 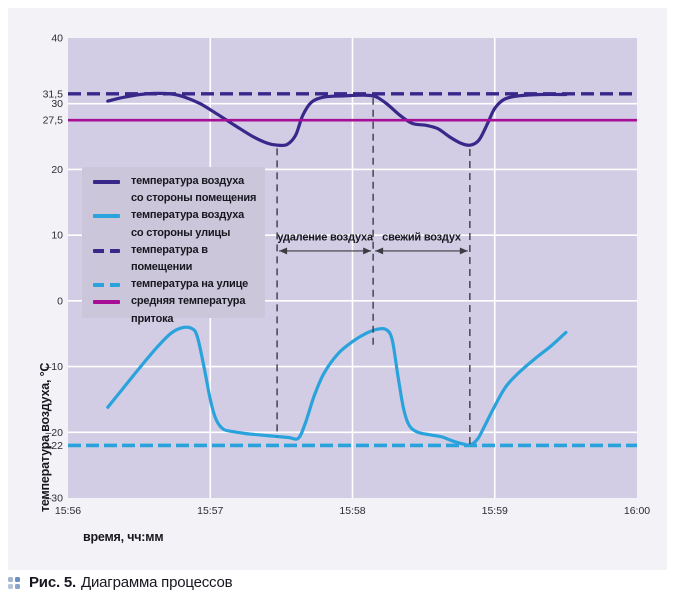 What do you see at coordinates (53, 121) in the screenshot?
I see `y-tick-label: 27,5` at bounding box center [53, 121].